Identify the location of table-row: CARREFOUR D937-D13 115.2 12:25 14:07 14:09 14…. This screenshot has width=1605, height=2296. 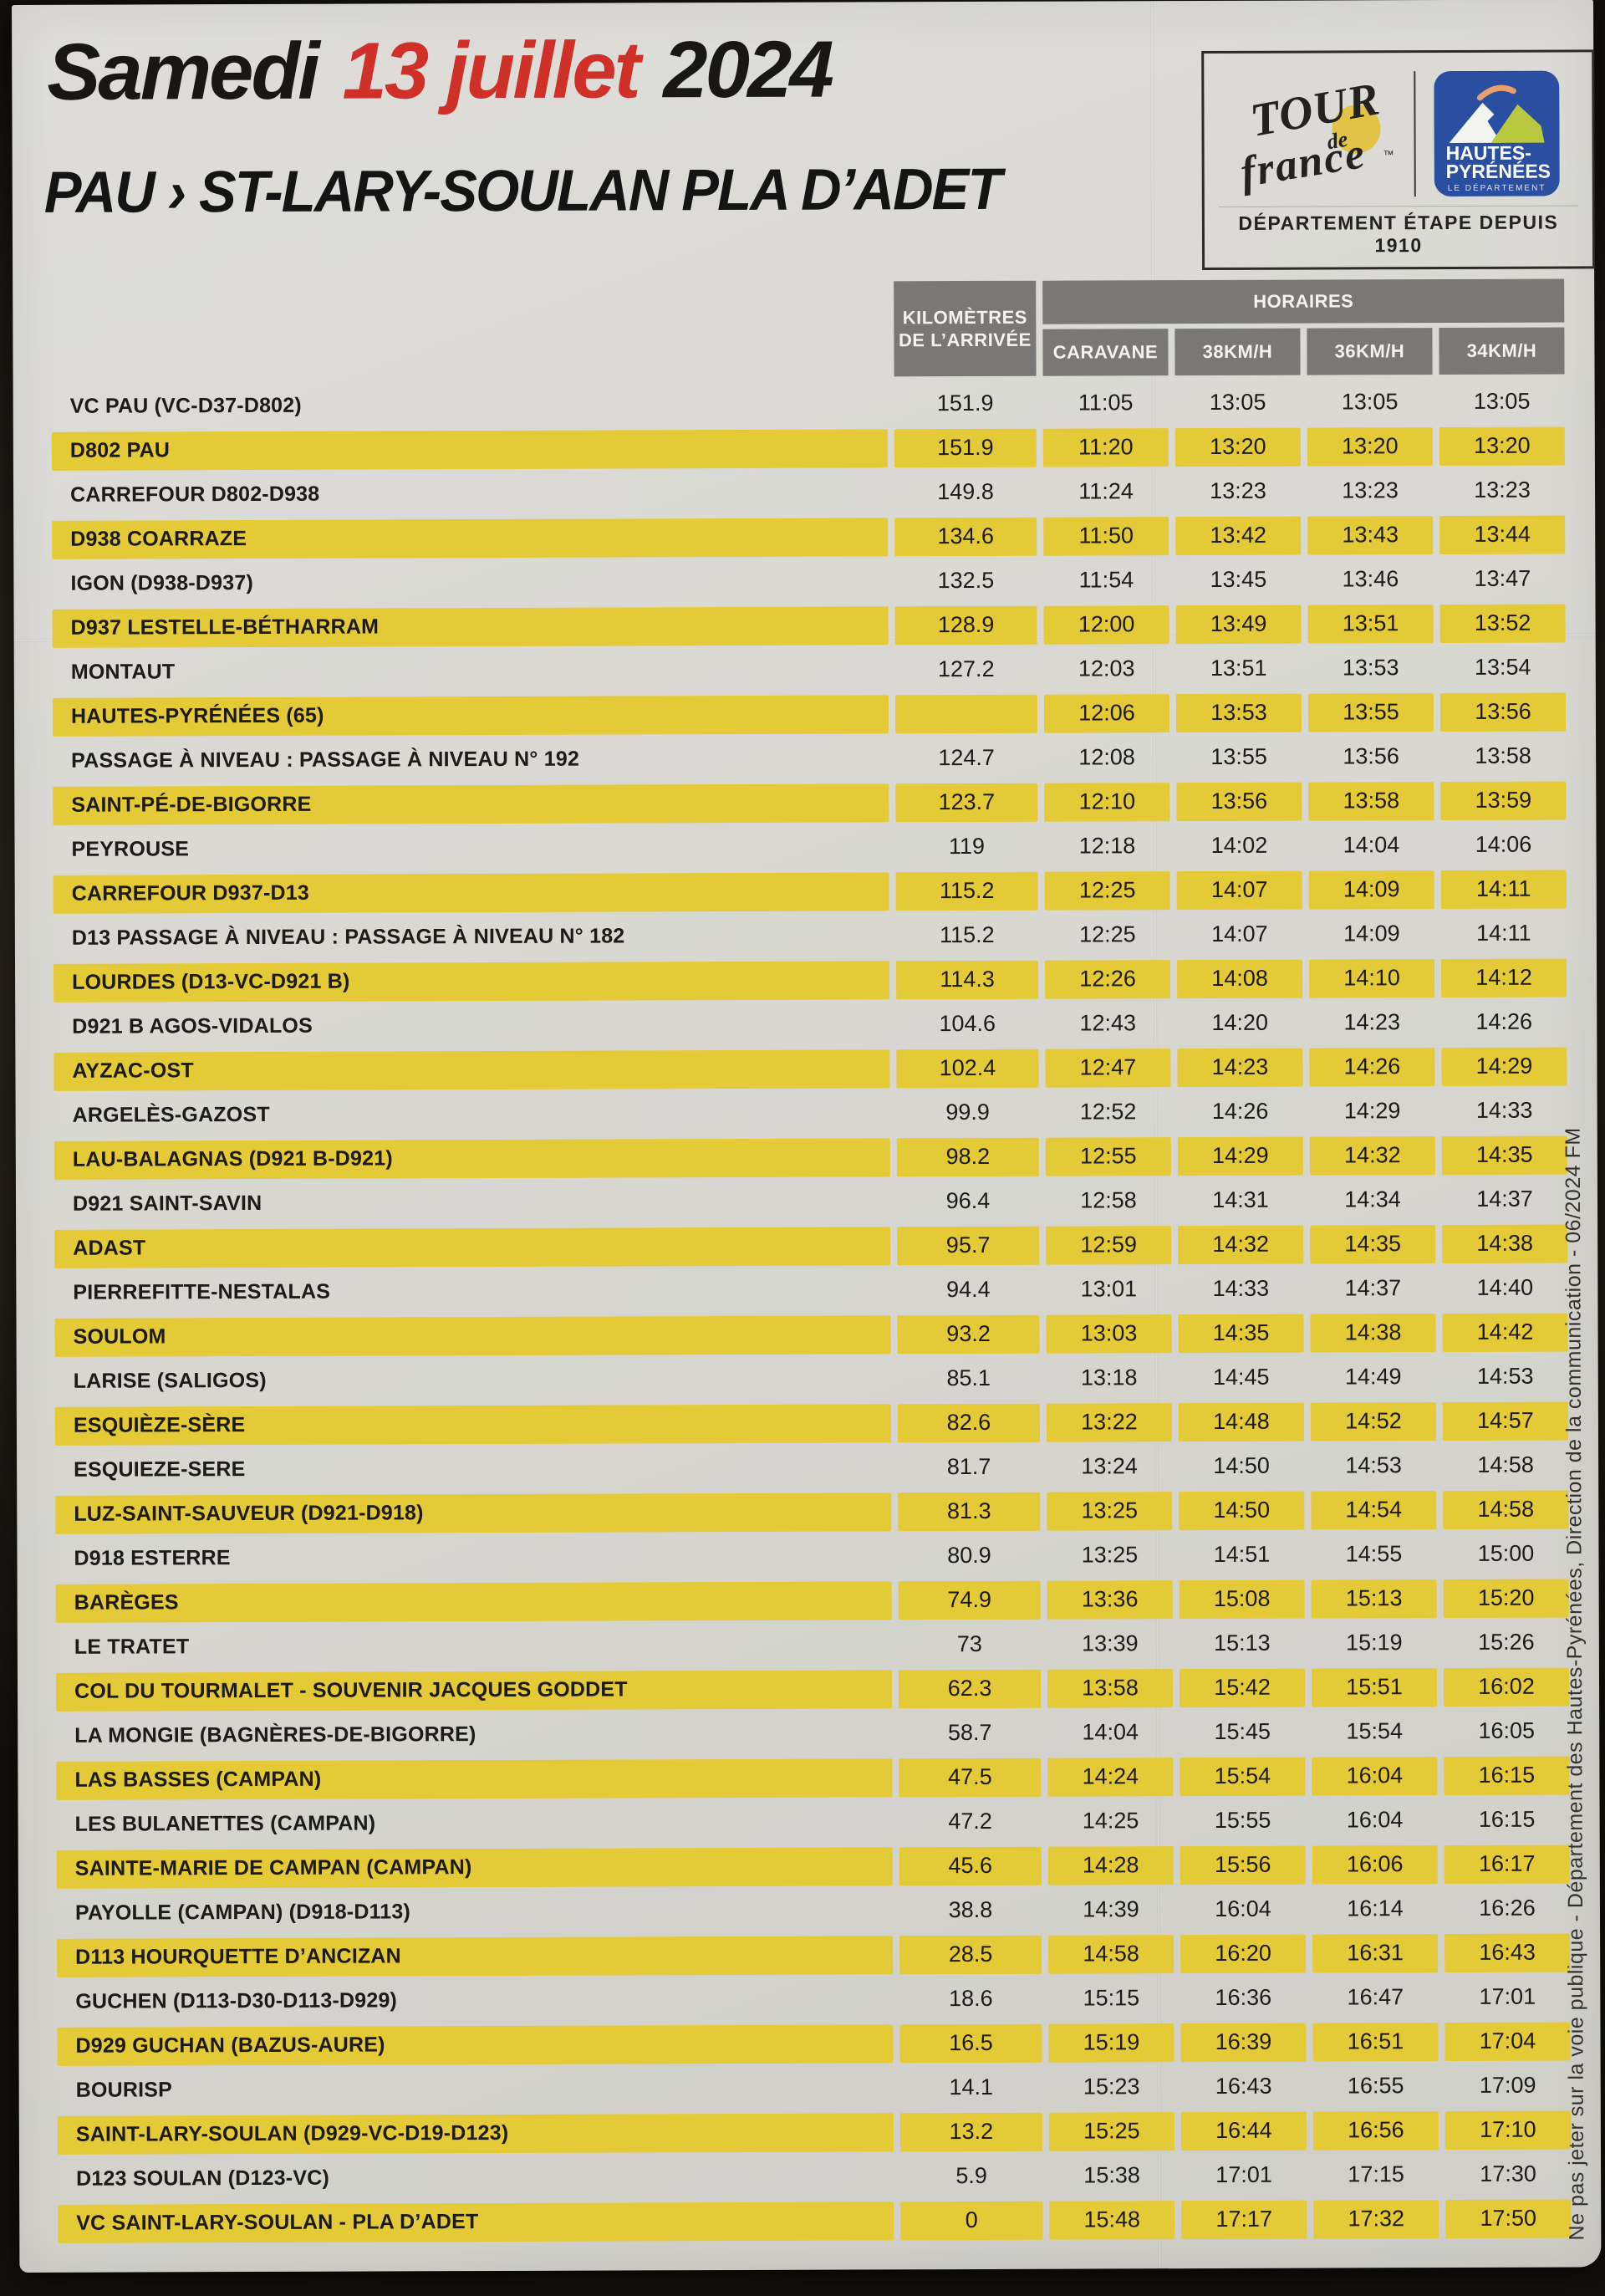
(810, 891).